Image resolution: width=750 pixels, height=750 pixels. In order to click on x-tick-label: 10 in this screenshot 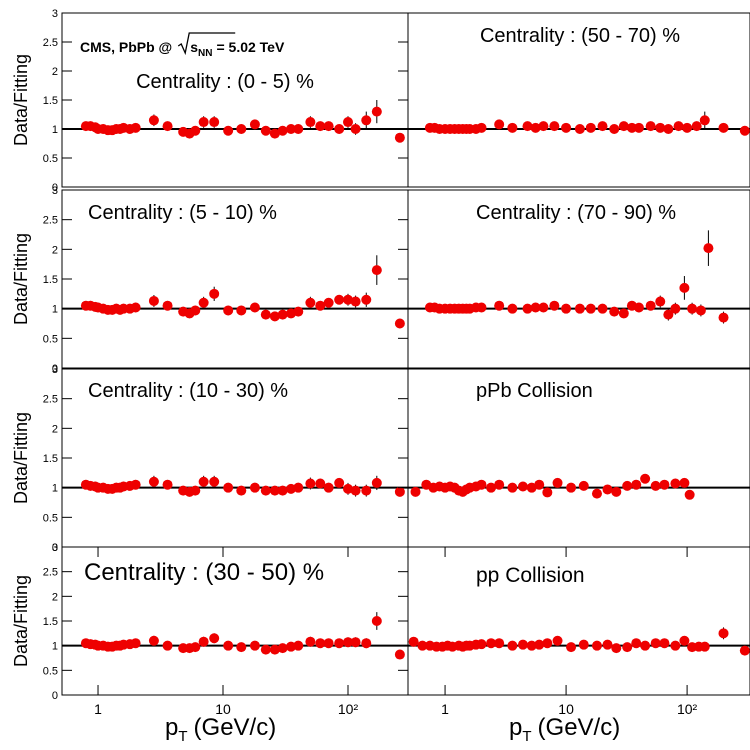, I will do `click(566, 709)`.